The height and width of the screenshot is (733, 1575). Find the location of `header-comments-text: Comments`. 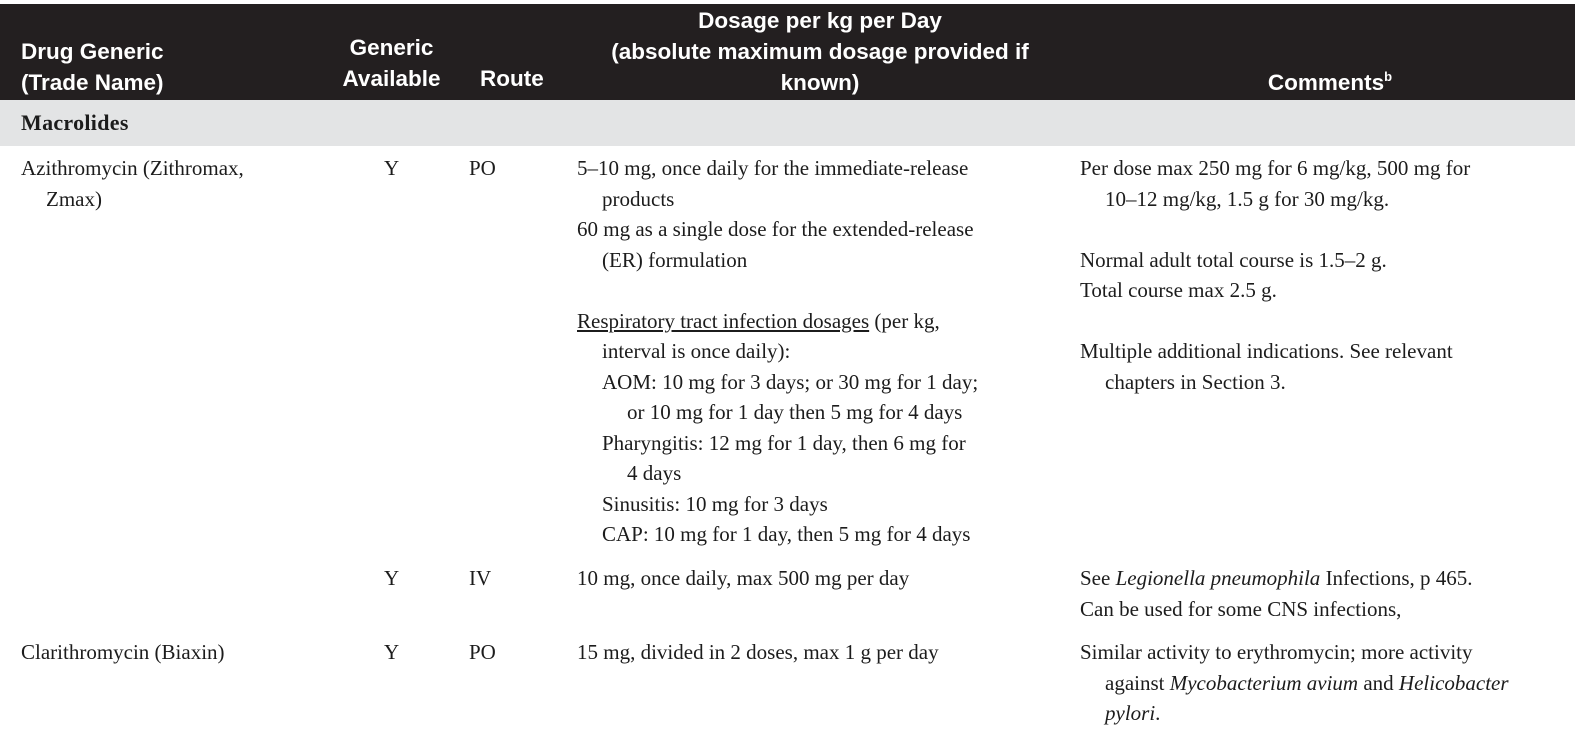

header-comments-text: Comments is located at coordinates (1326, 82).